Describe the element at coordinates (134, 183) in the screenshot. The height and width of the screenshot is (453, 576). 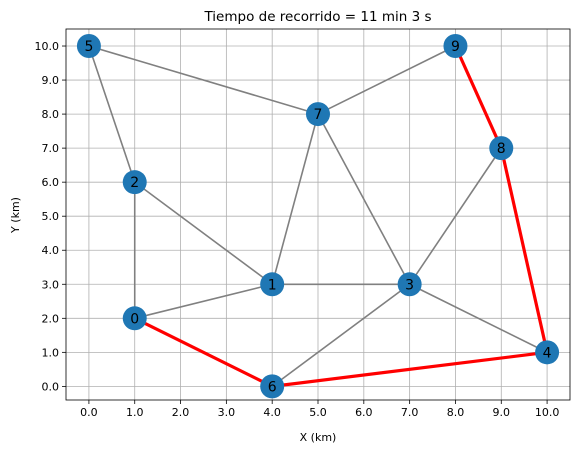
I see `node-label-2: 2` at that location.